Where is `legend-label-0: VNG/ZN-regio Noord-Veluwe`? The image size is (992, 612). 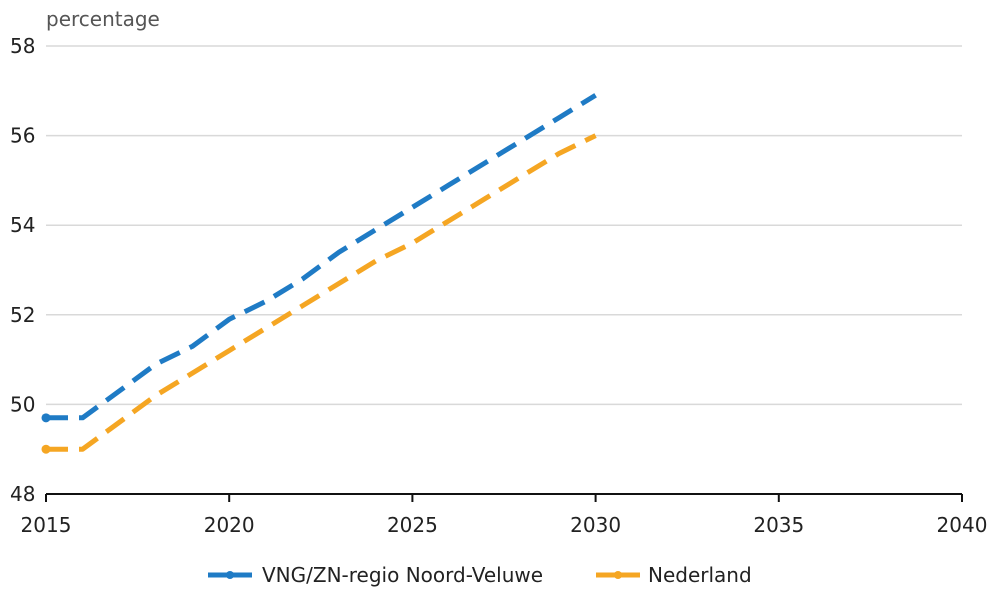
legend-label-0: VNG/ZN-regio Noord-Veluwe is located at coordinates (402, 575).